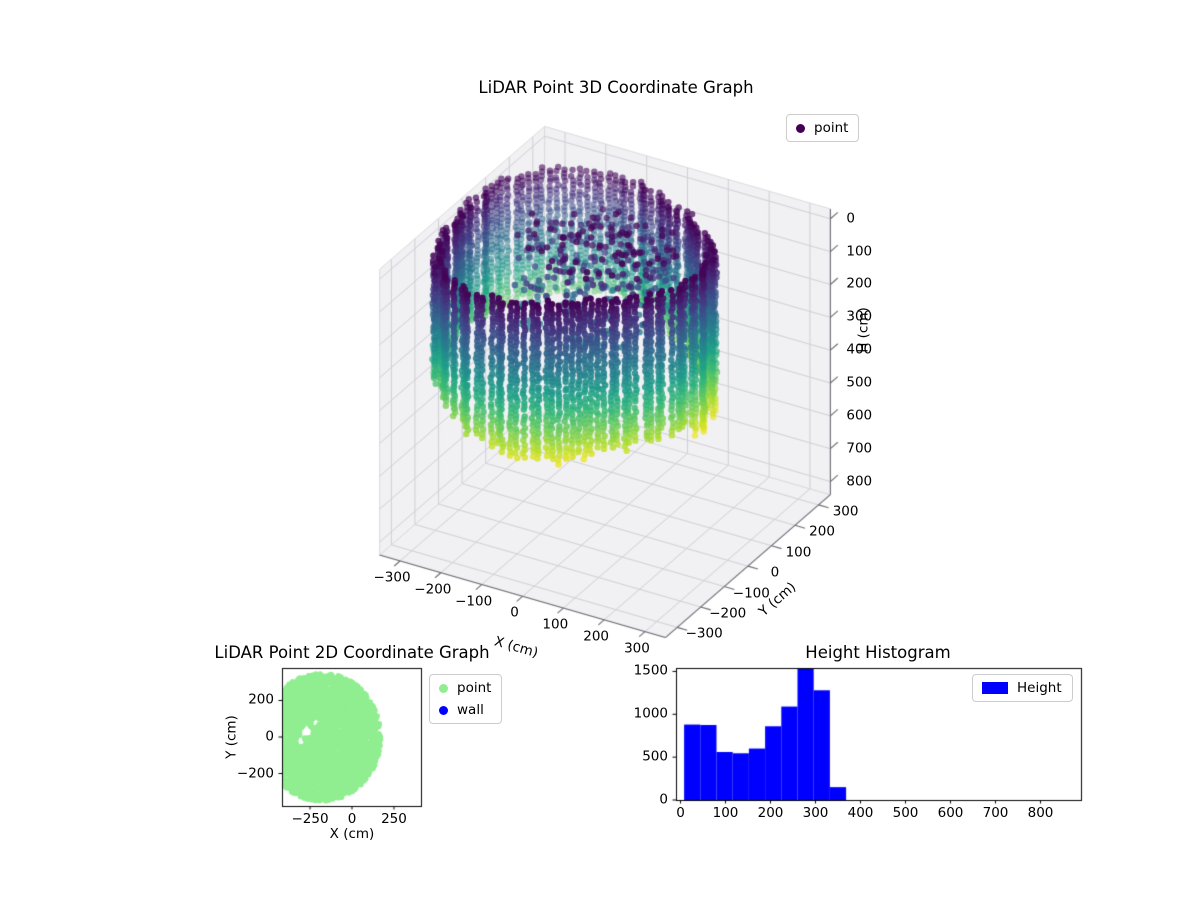 The height and width of the screenshot is (900, 1200). What do you see at coordinates (859, 349) in the screenshot?
I see `plot3d-z-tick-label: 400` at bounding box center [859, 349].